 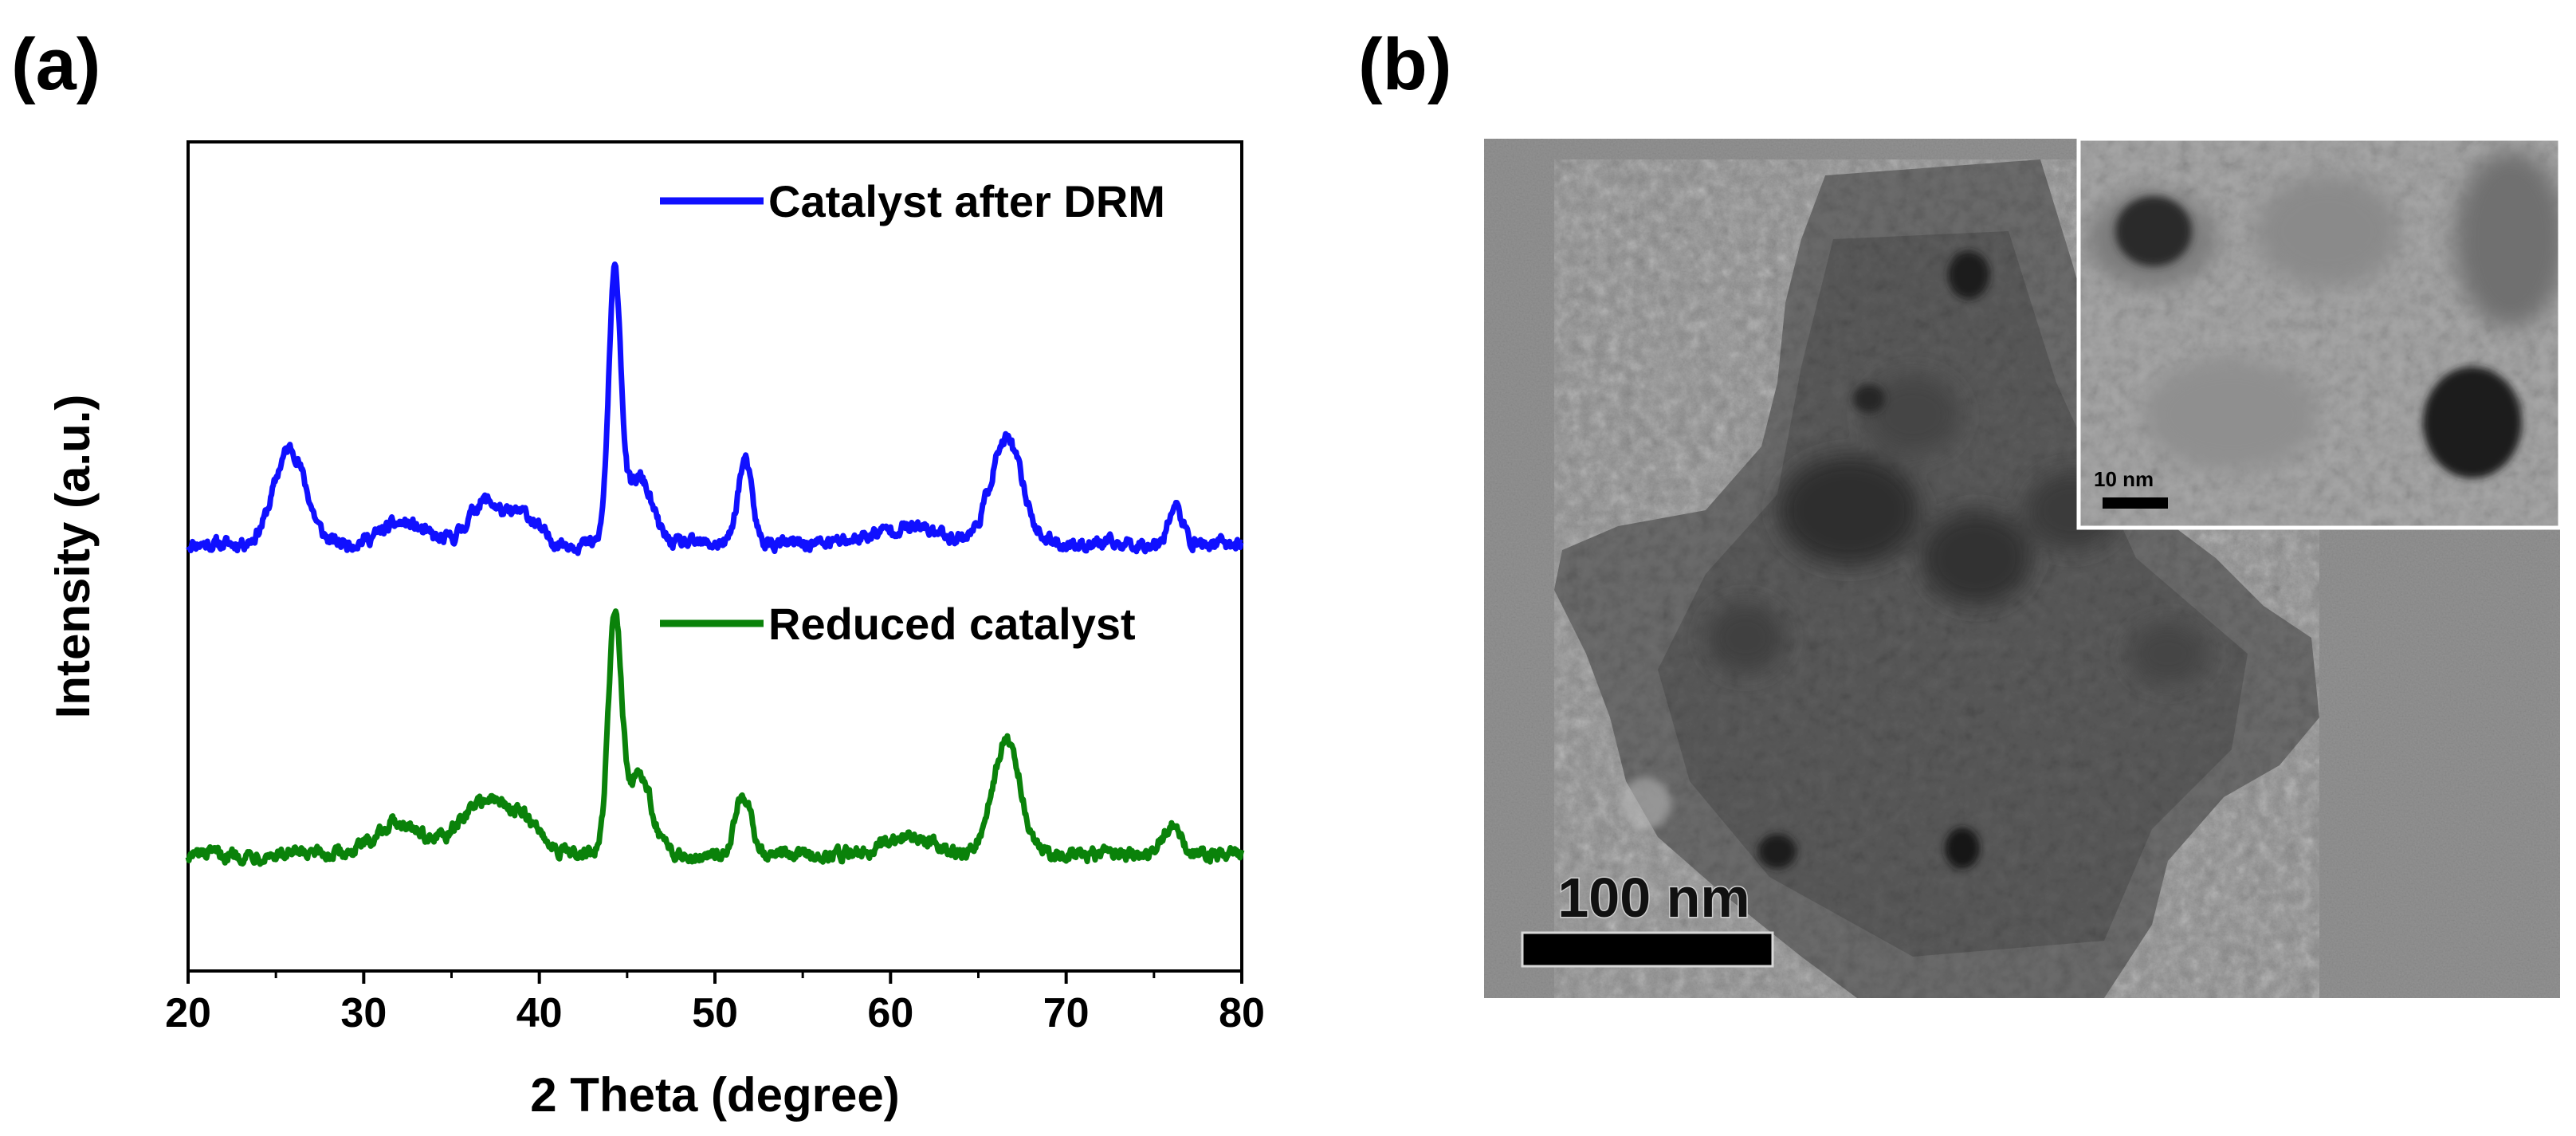 What do you see at coordinates (73, 557) in the screenshot?
I see `y-axis-label: Intensity (a.u.)` at bounding box center [73, 557].